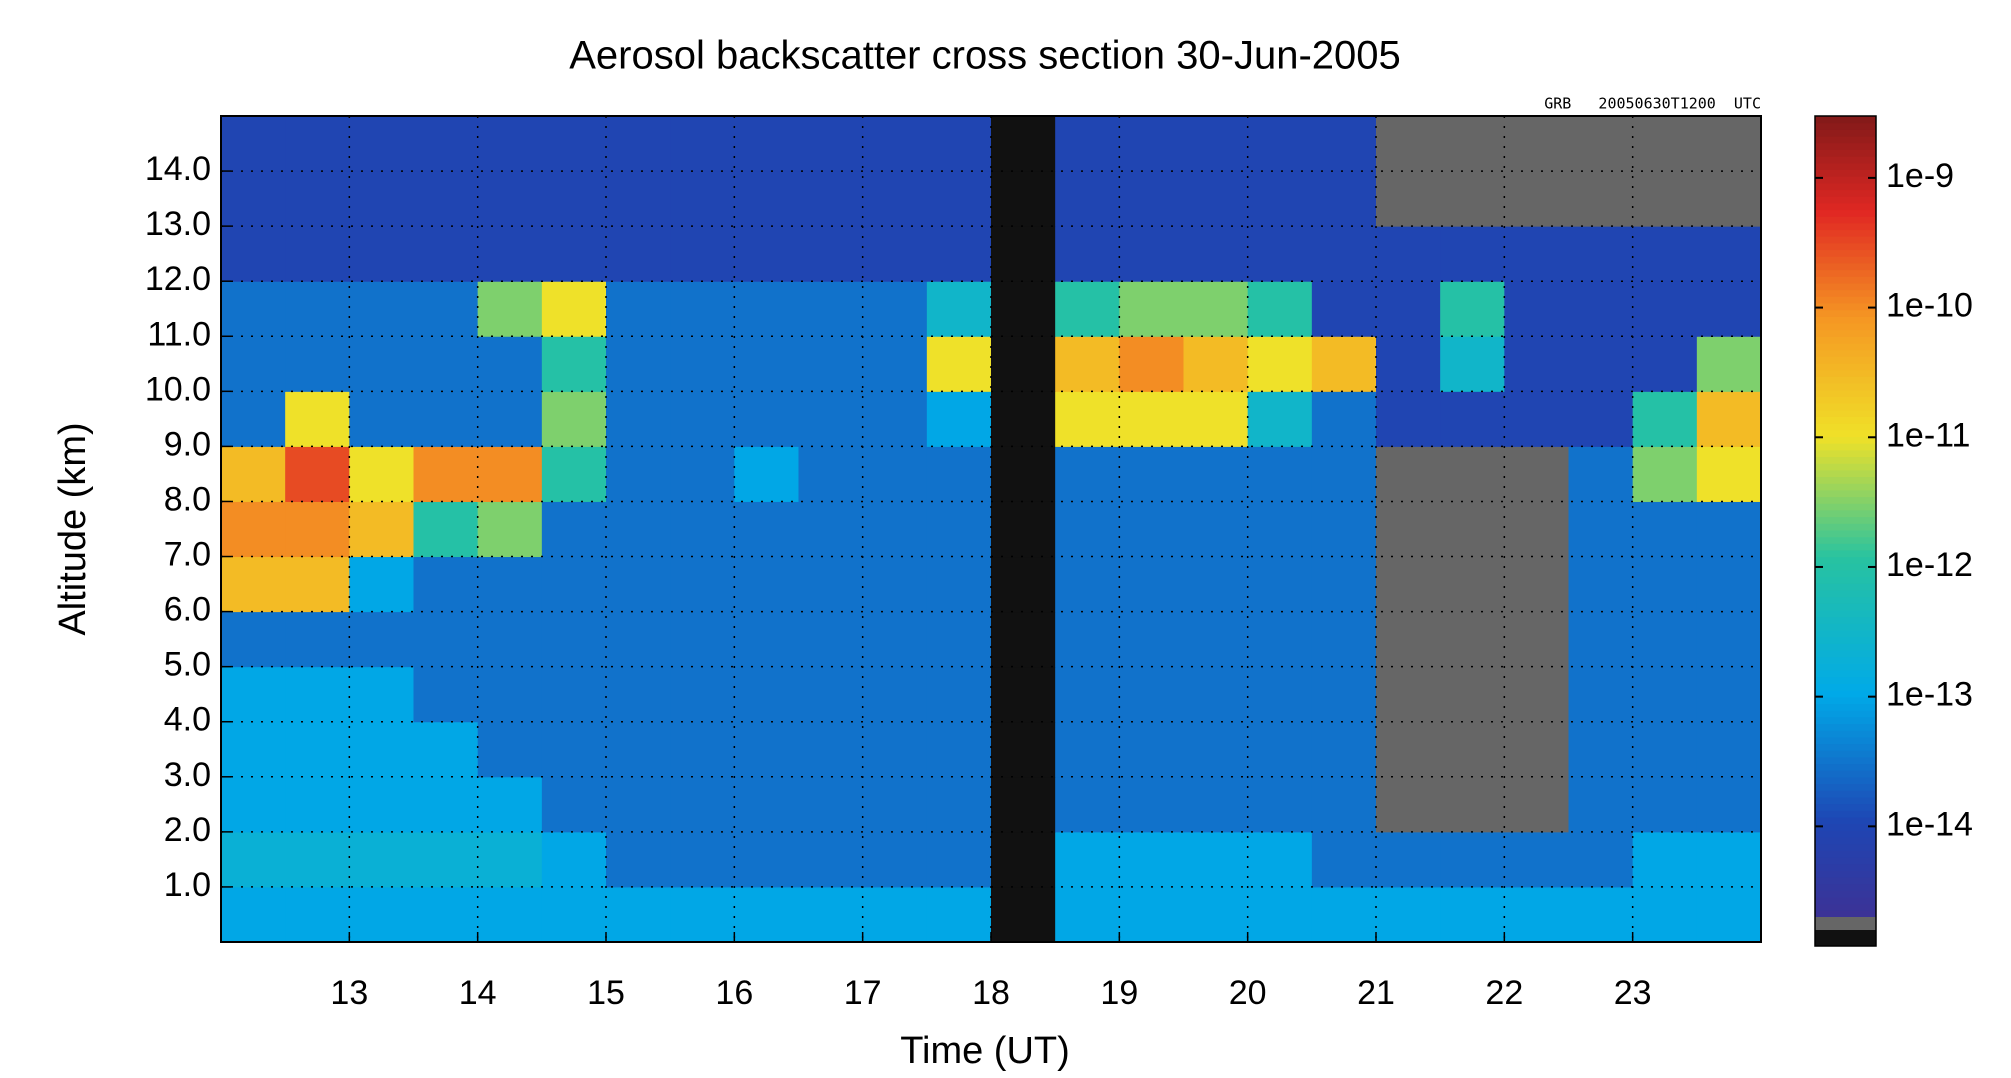 This screenshot has height=1078, width=2011. I want to click on colorbar-below-range, so click(1845, 923).